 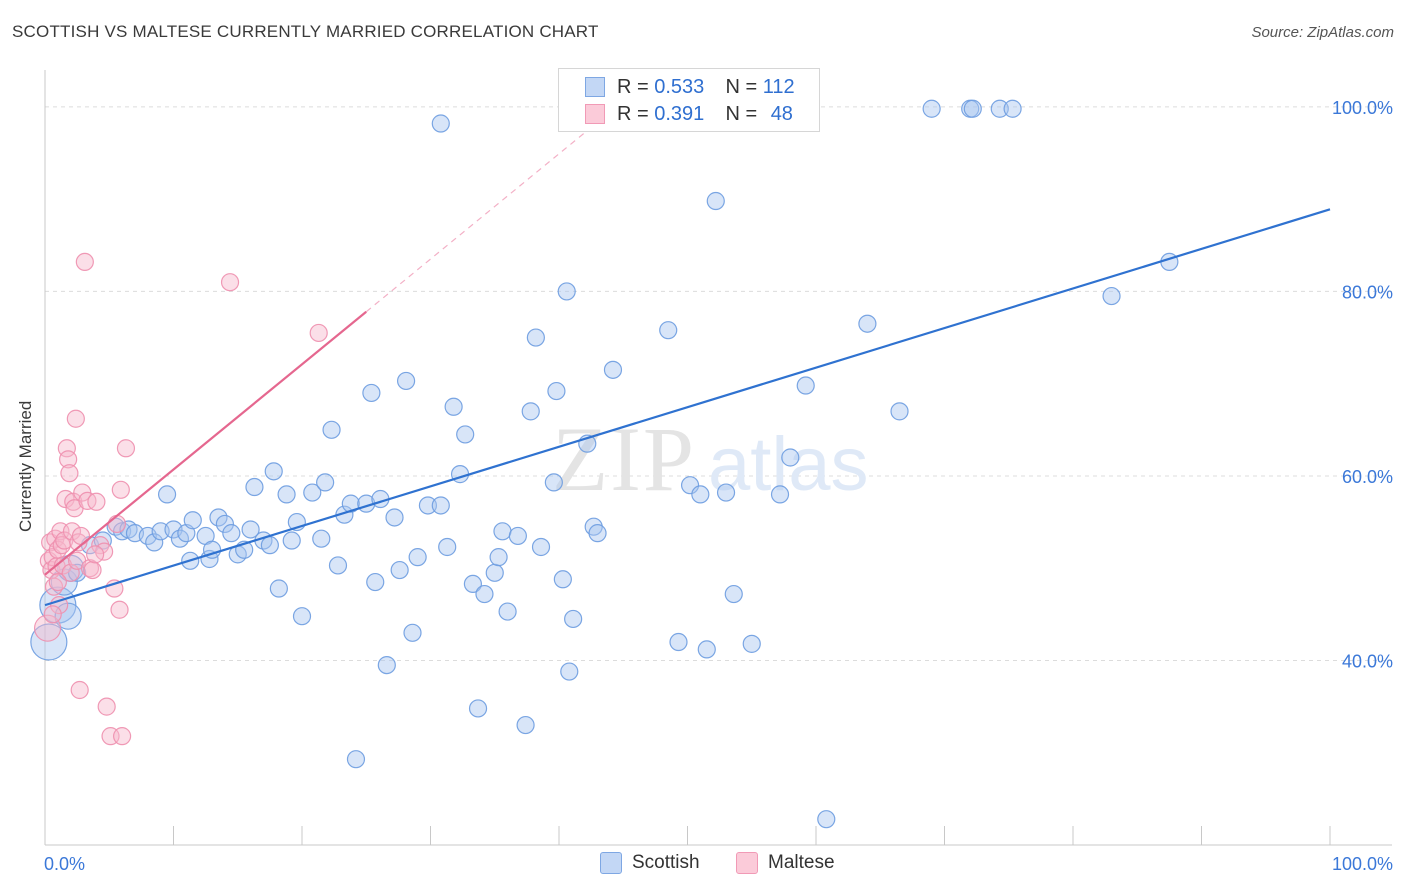 I want to click on legend-r-value-scottish: 0.533, so click(x=679, y=87).